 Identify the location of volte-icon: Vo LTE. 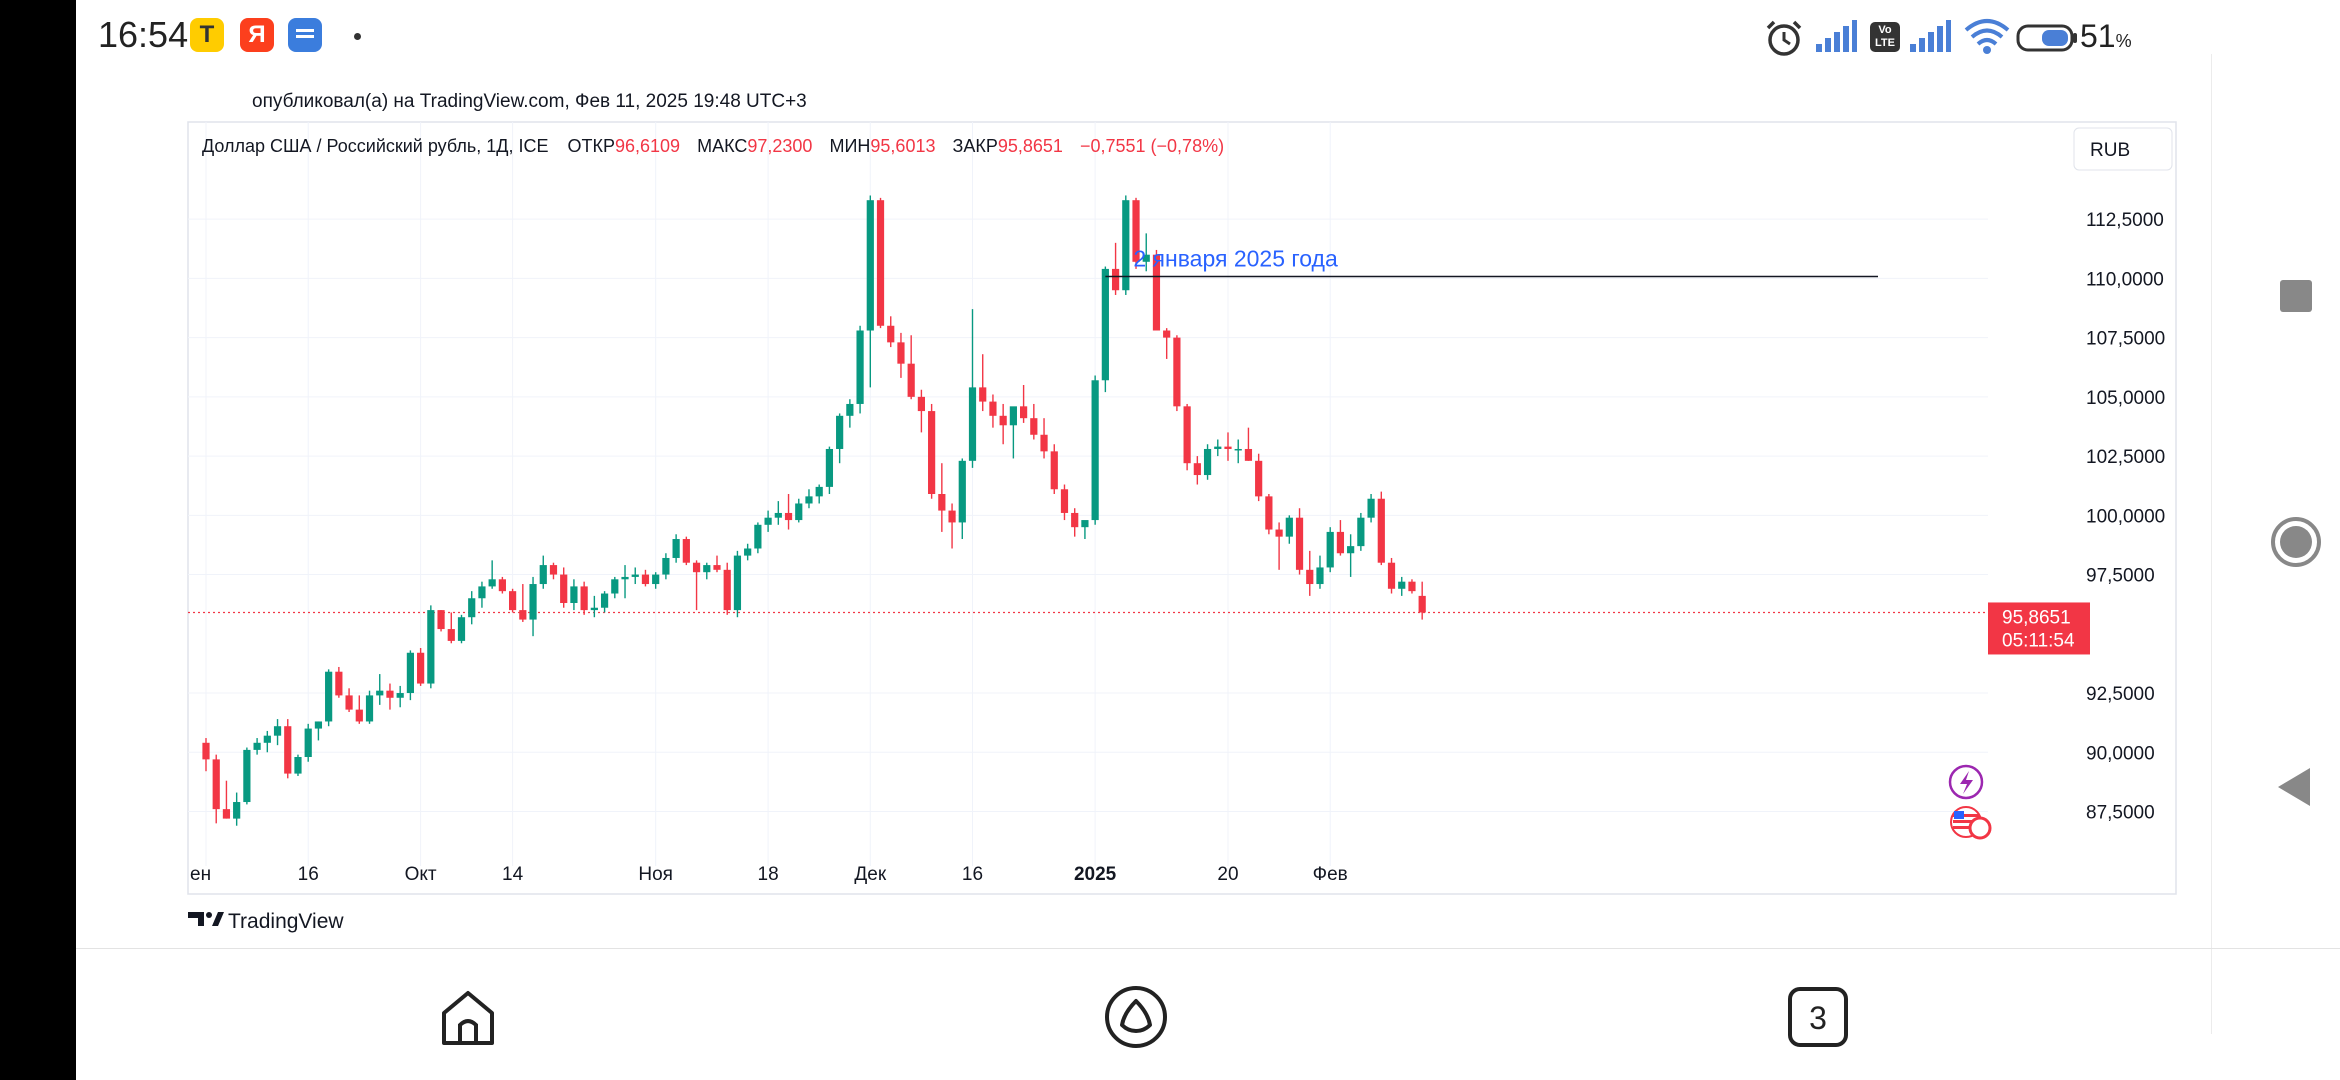
(1885, 37).